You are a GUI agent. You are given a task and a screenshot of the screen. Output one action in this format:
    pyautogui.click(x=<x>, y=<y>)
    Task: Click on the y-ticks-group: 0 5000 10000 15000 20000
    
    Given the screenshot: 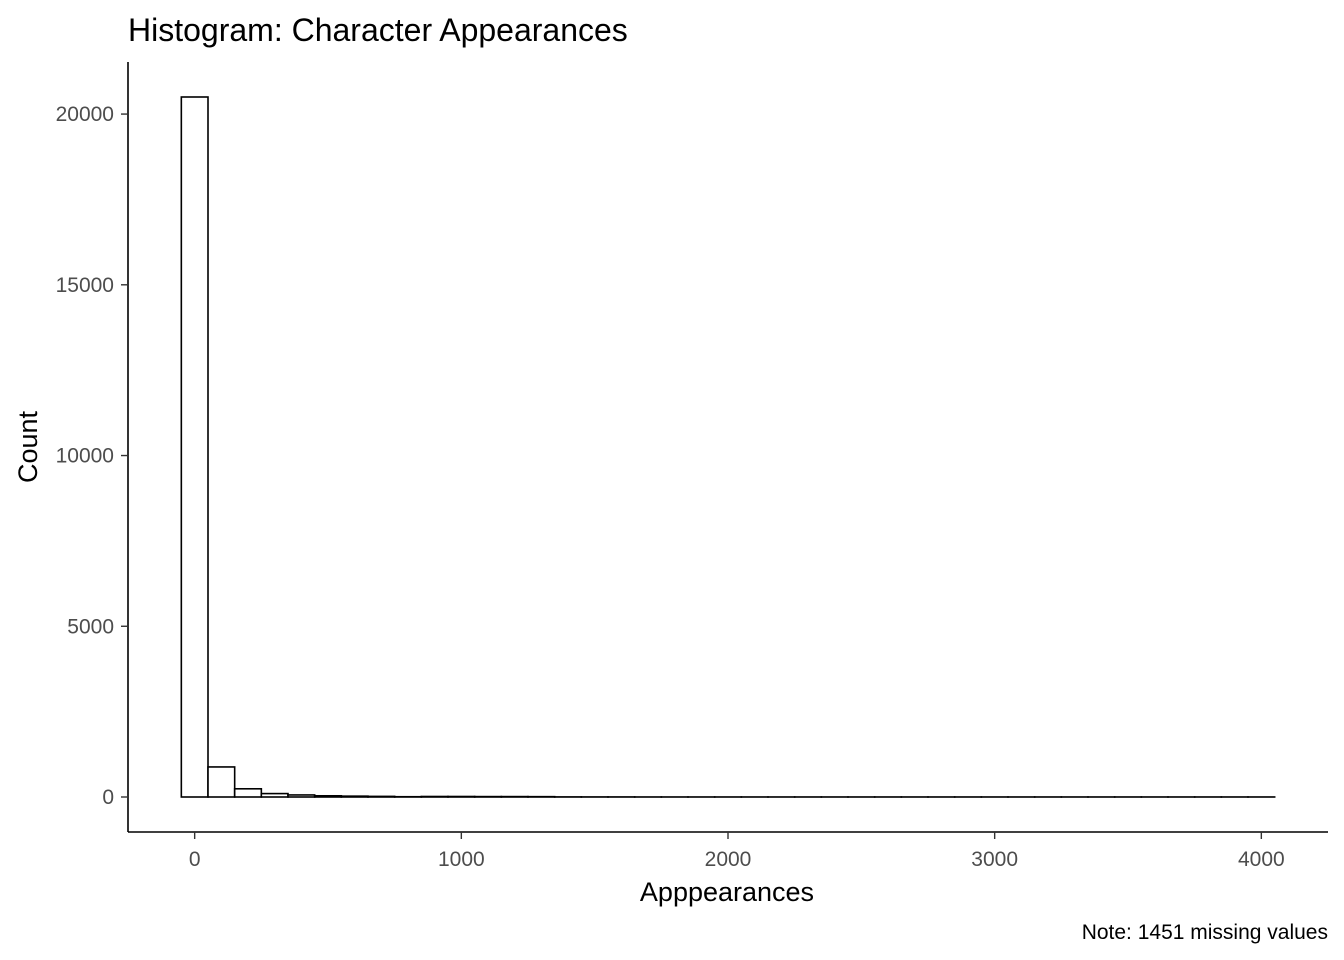 What is the action you would take?
    pyautogui.click(x=92, y=456)
    